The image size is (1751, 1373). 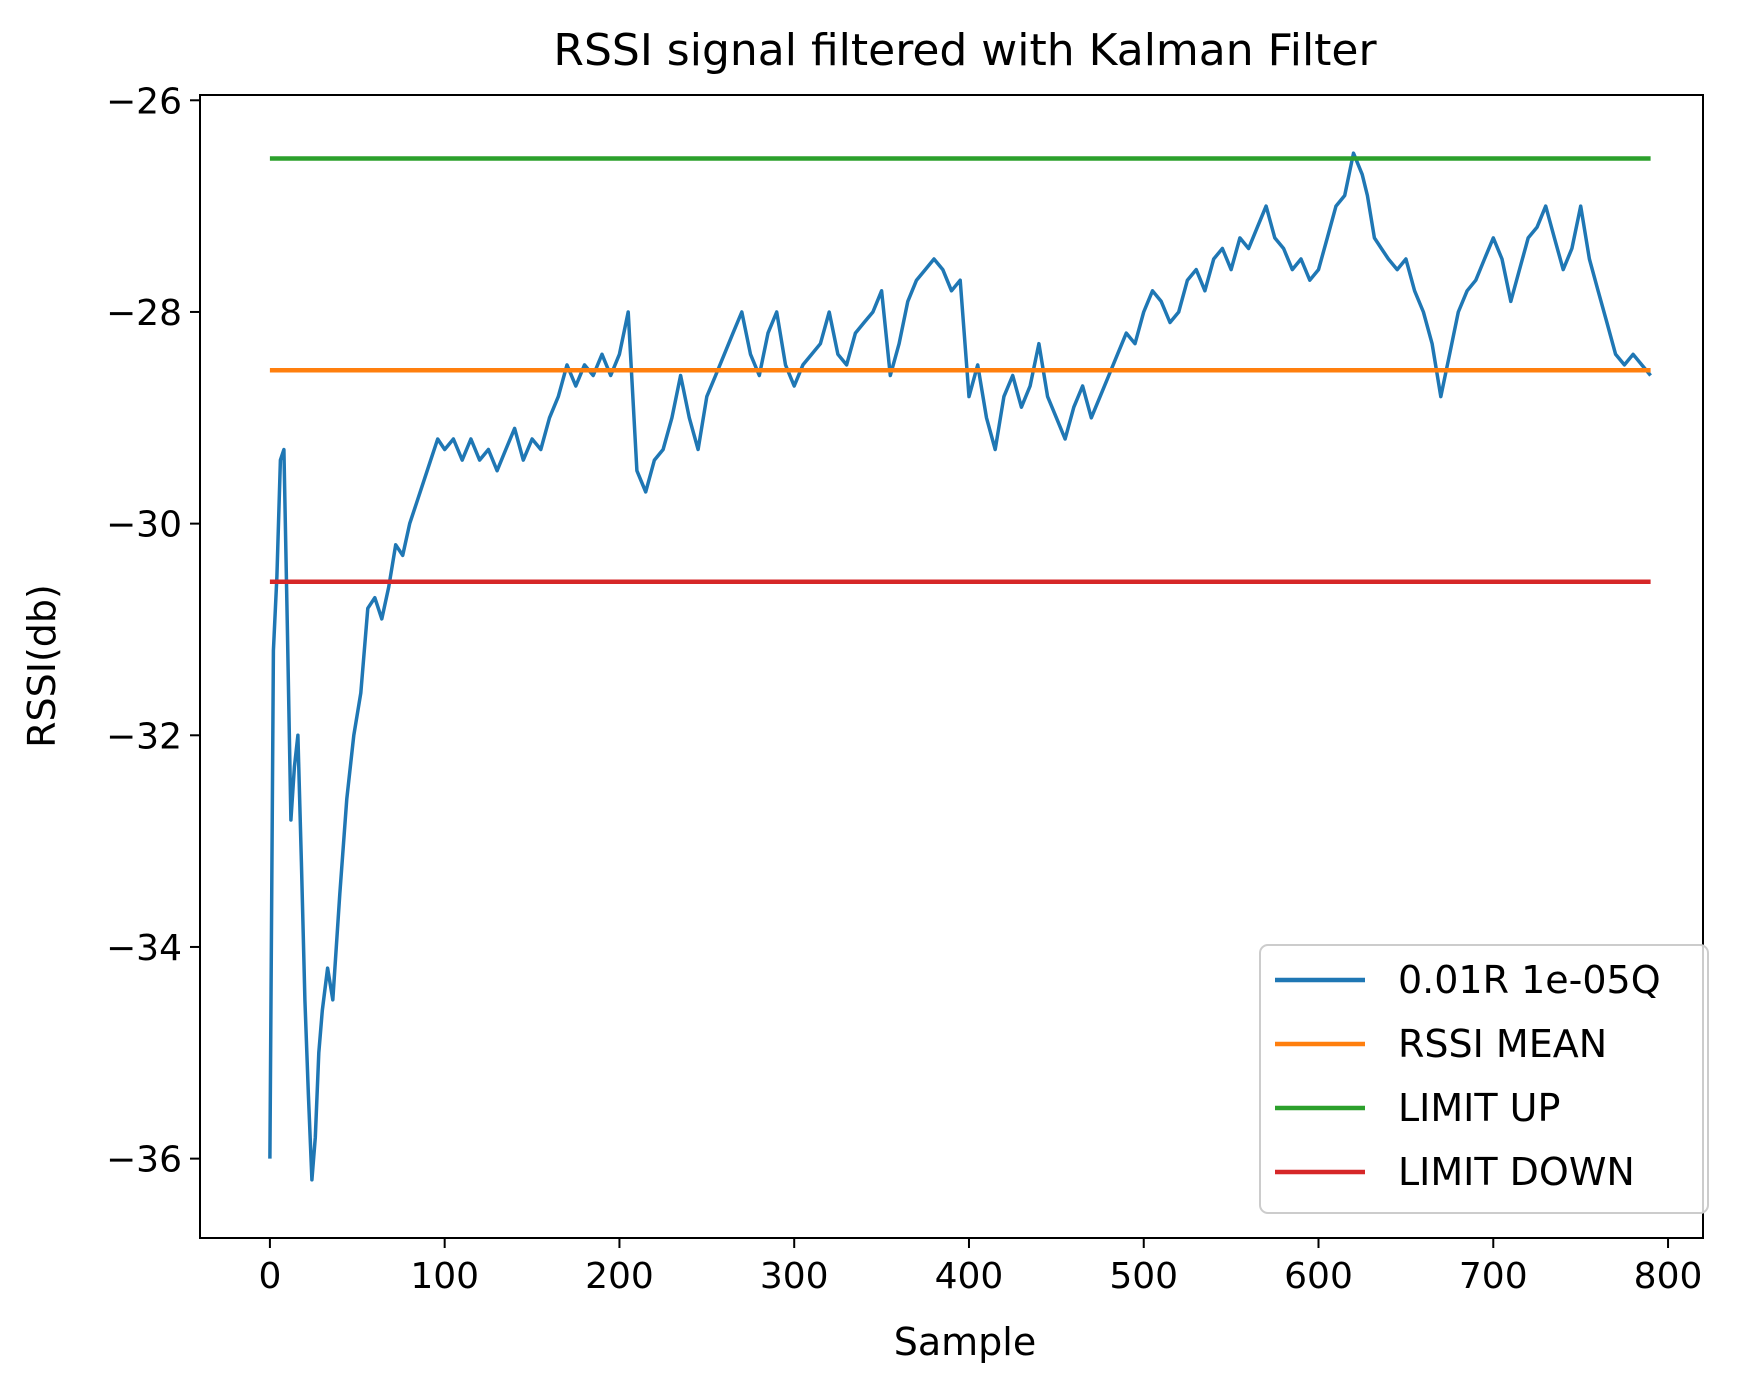 I want to click on y-tick-label: −30, so click(x=144, y=525).